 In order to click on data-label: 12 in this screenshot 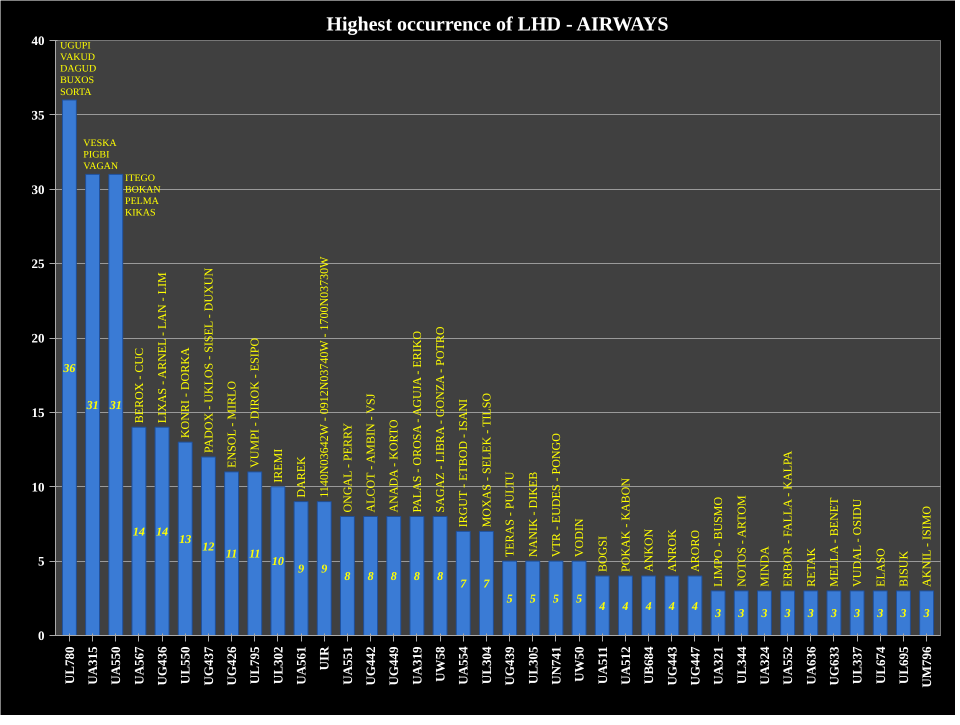, I will do `click(208, 546)`.